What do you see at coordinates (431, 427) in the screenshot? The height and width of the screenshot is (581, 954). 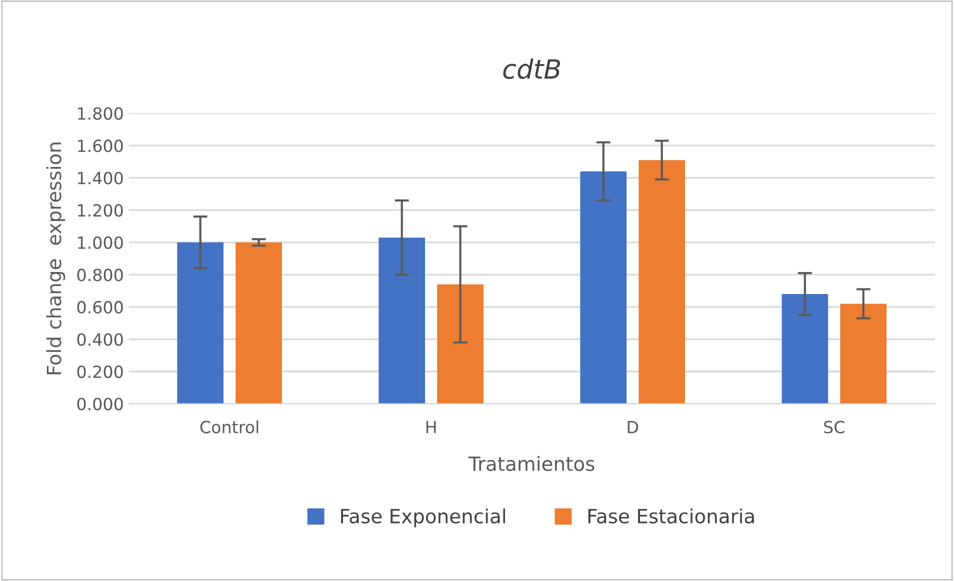 I see `x-tick-label: H` at bounding box center [431, 427].